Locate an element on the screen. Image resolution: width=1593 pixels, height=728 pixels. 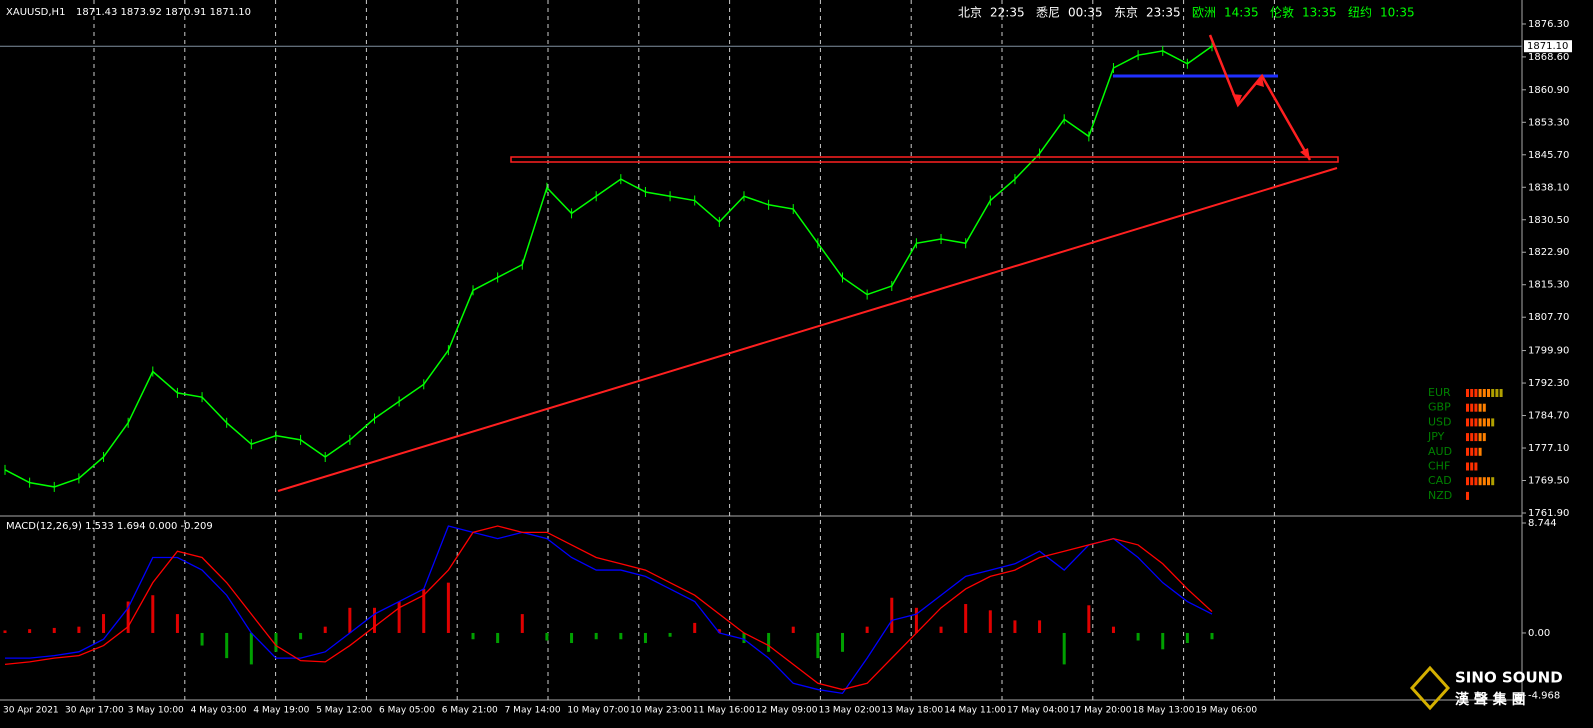
clock-time: 14:35 is located at coordinates (1241, 13).